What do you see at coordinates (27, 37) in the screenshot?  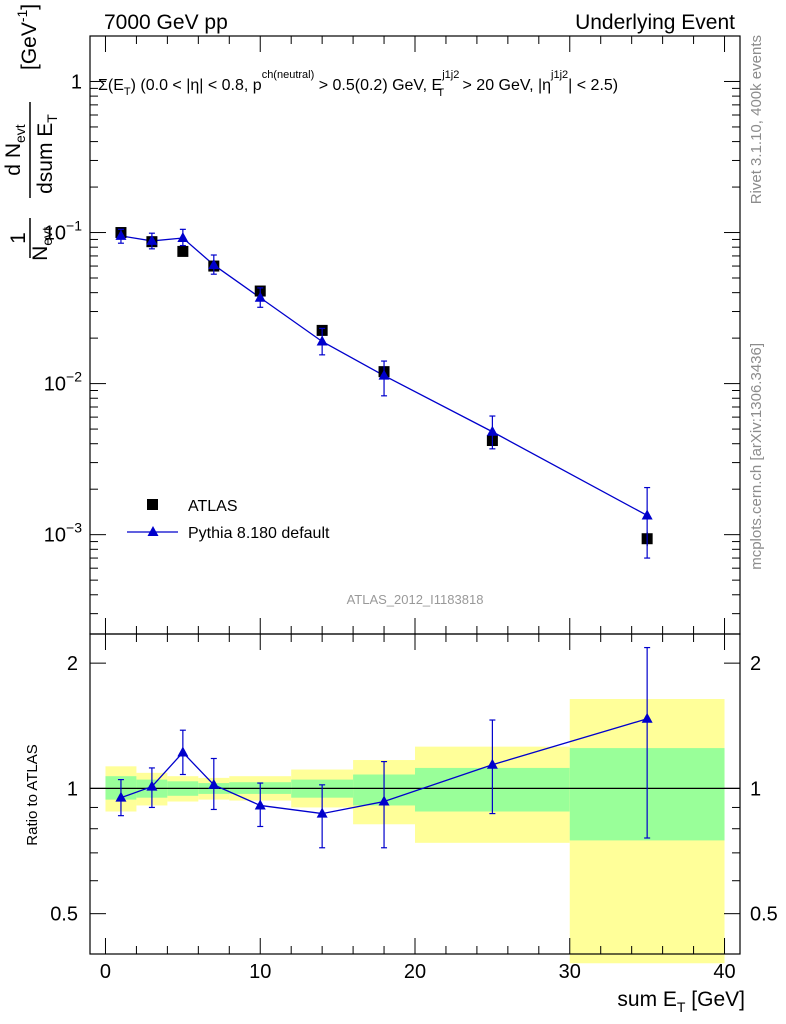 I see `svg-text: [GeV-1]` at bounding box center [27, 37].